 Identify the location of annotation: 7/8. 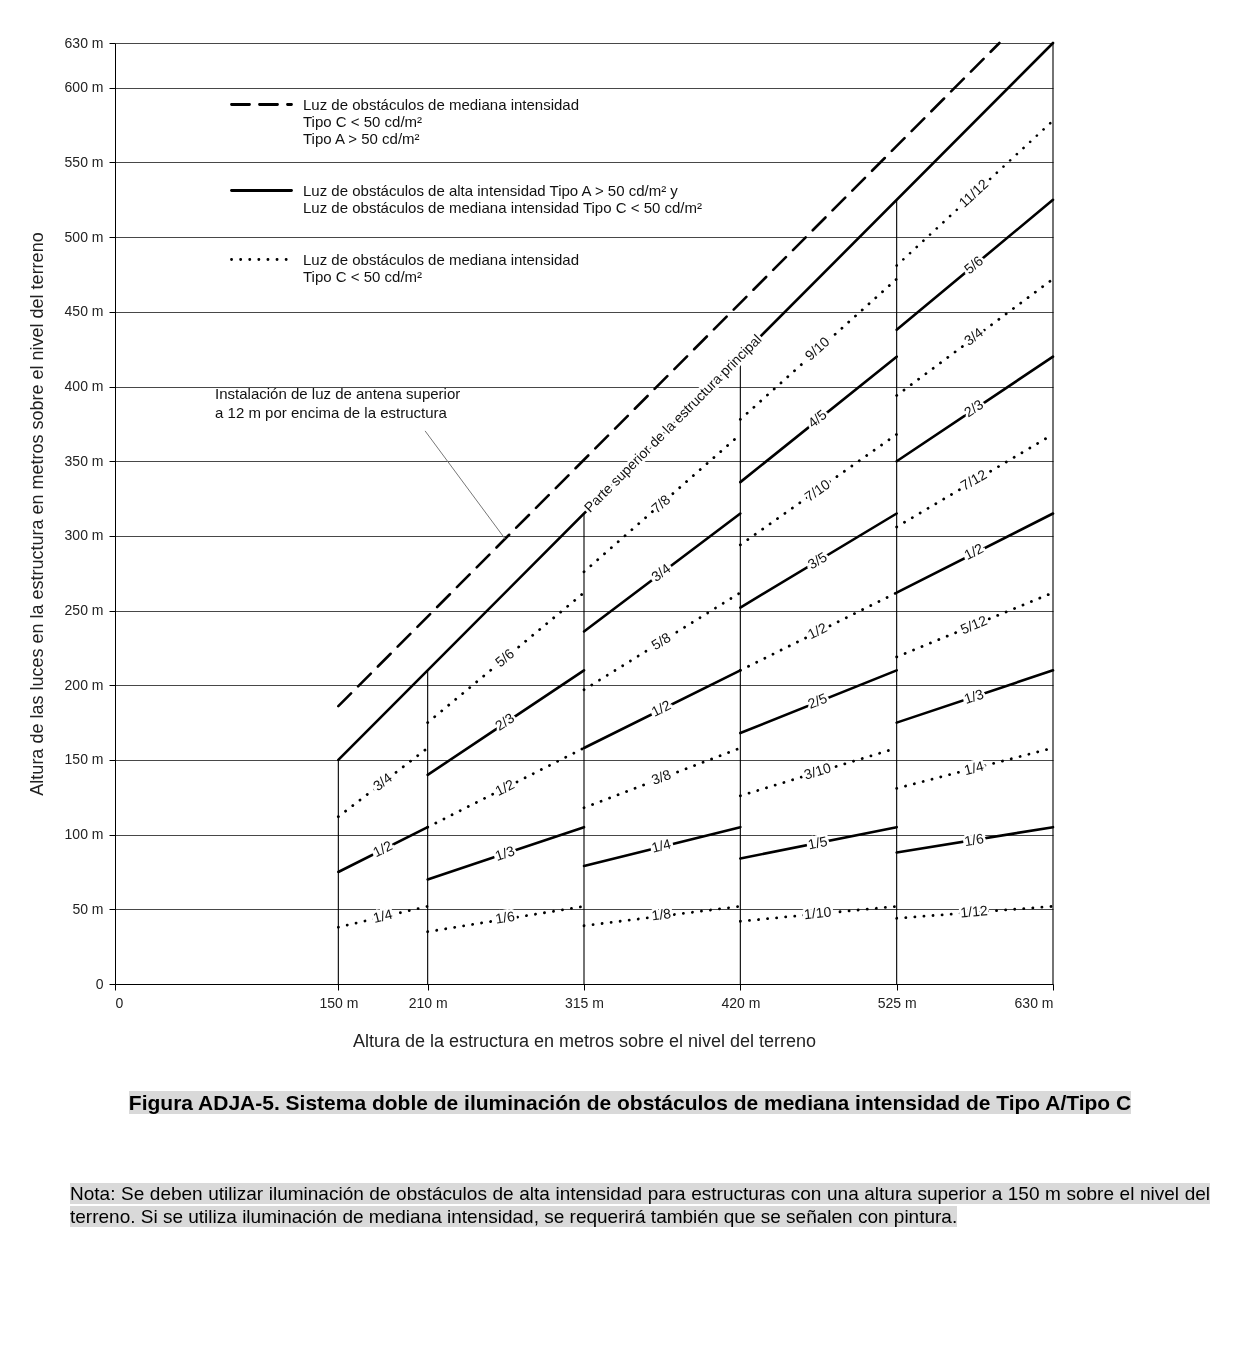
(661, 504).